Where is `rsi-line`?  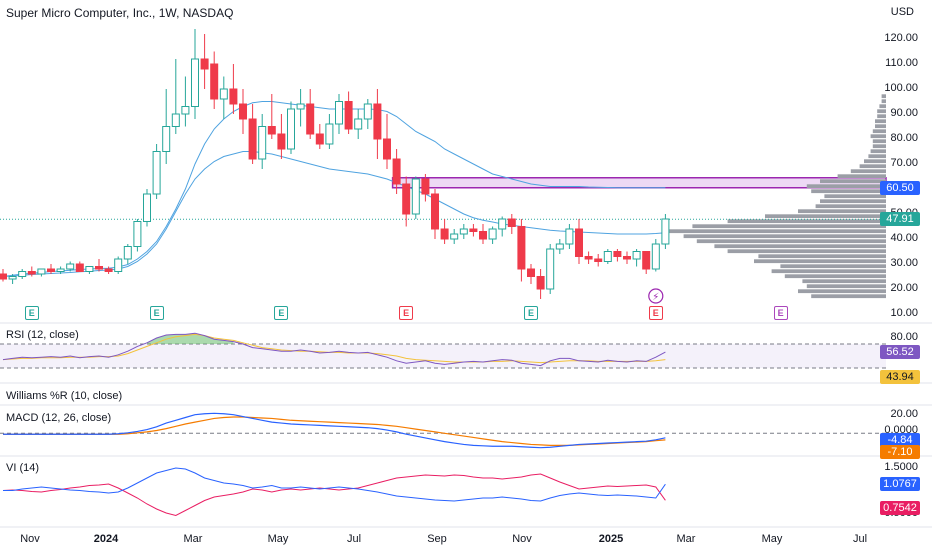
rsi-line is located at coordinates (334, 349).